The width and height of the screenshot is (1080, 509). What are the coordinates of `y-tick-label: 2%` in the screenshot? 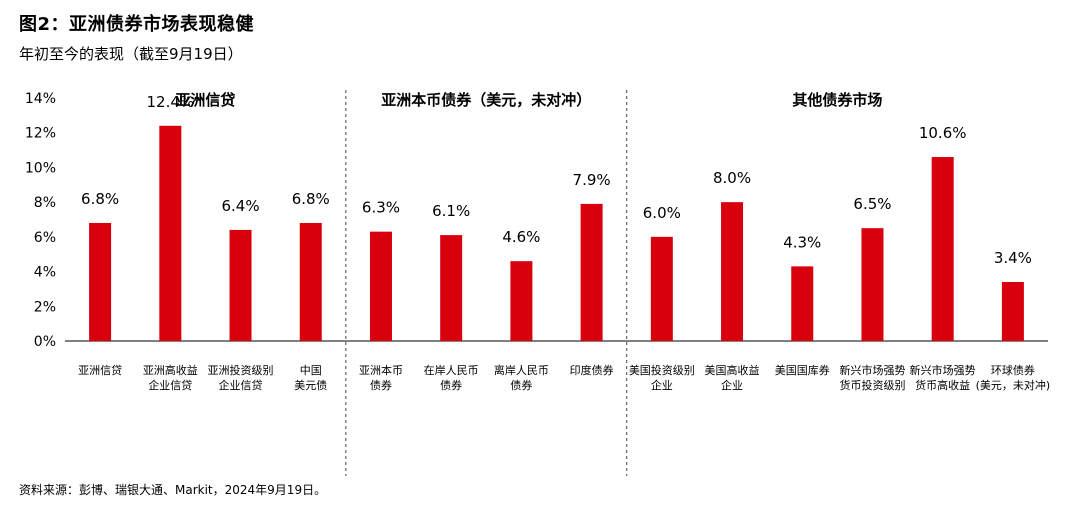 It's located at (45, 307).